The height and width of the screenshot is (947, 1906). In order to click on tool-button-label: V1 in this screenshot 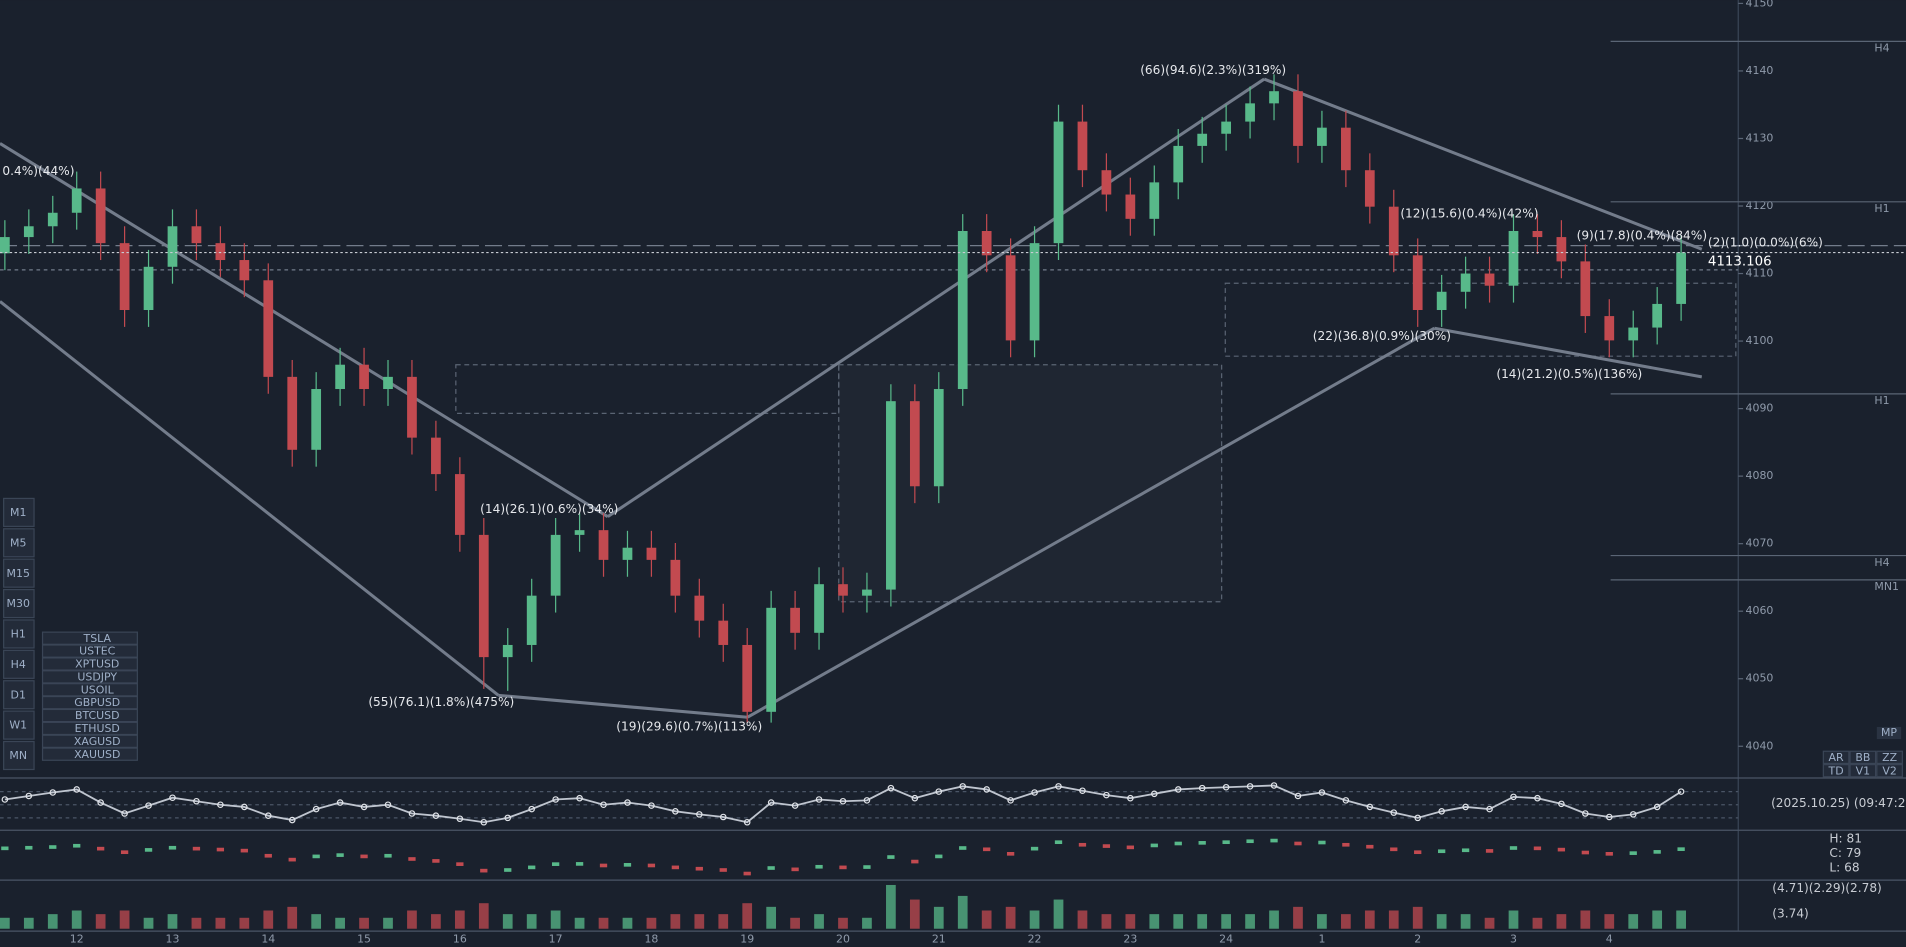, I will do `click(1863, 770)`.